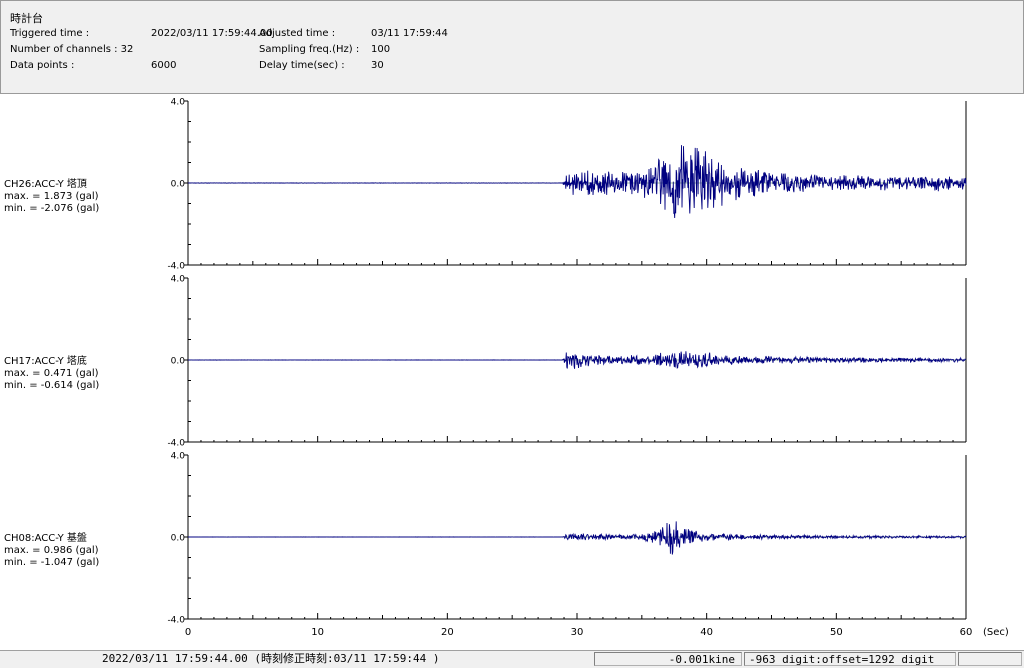 Image resolution: width=1024 pixels, height=668 pixels. Describe the element at coordinates (42, 65) in the screenshot. I see `data-points-label: Data points :` at that location.